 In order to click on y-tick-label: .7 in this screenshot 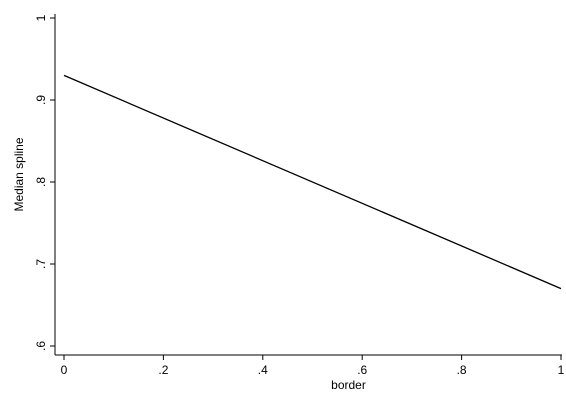, I will do `click(41, 264)`.